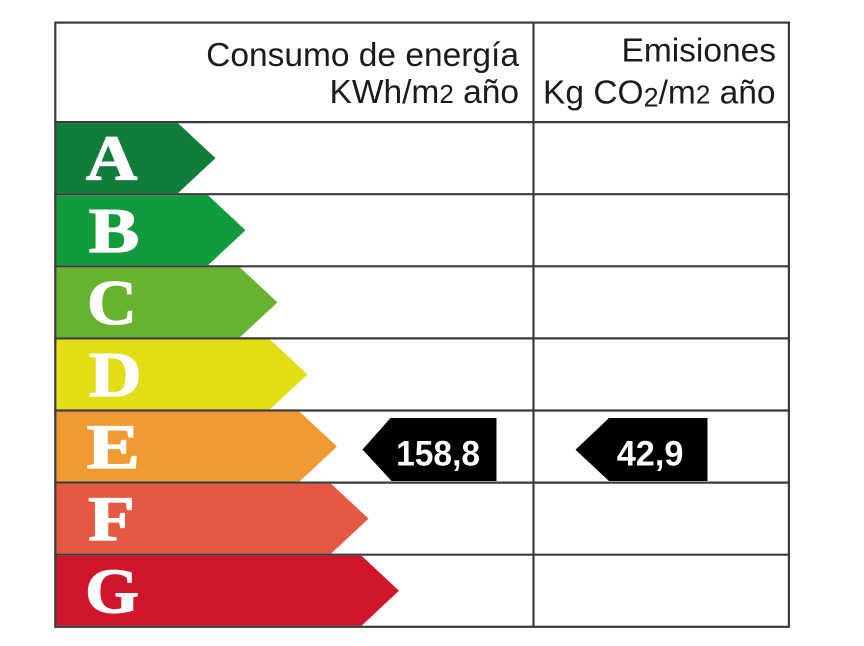 This screenshot has height=646, width=864. Describe the element at coordinates (112, 159) in the screenshot. I see `svg-text: A` at that location.